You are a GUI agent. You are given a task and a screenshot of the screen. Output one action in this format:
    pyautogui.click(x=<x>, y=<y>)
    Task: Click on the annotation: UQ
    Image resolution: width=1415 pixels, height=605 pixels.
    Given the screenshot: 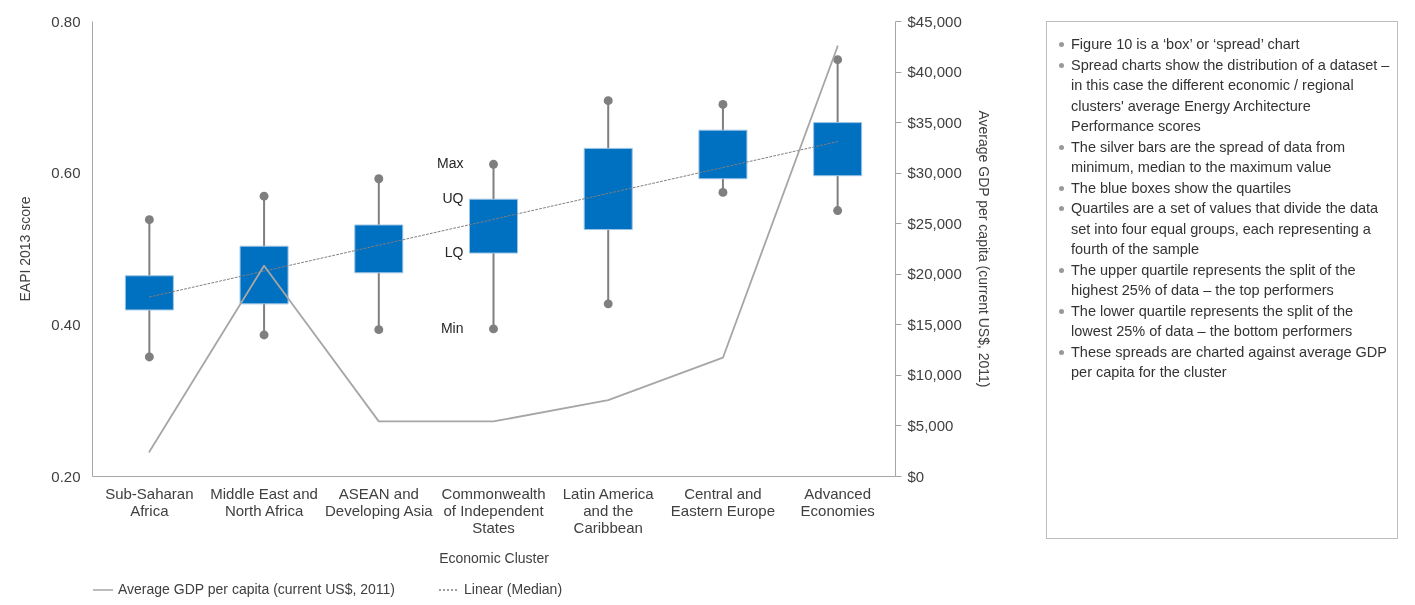 What is the action you would take?
    pyautogui.click(x=453, y=198)
    